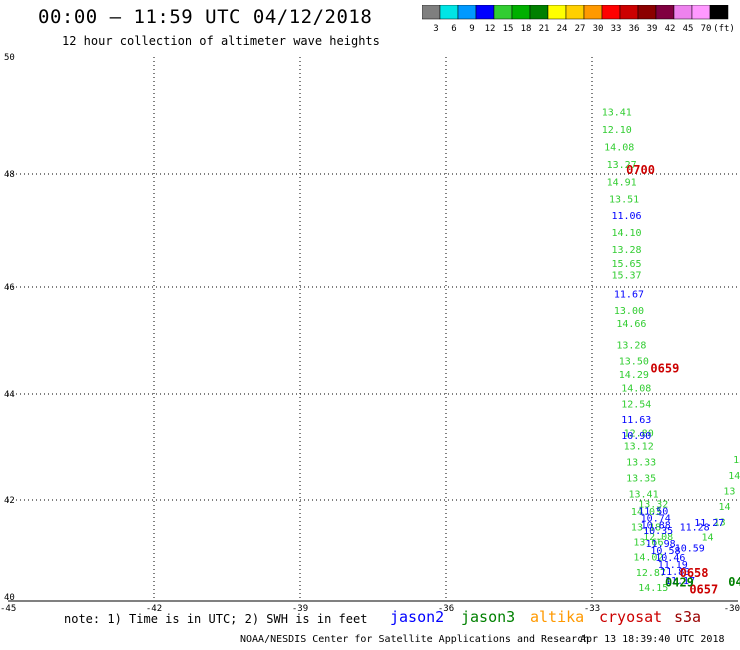 Image resolution: width=740 pixels, height=650 pixels. What do you see at coordinates (688, 28) in the screenshot?
I see `colorbar-label: 45` at bounding box center [688, 28].